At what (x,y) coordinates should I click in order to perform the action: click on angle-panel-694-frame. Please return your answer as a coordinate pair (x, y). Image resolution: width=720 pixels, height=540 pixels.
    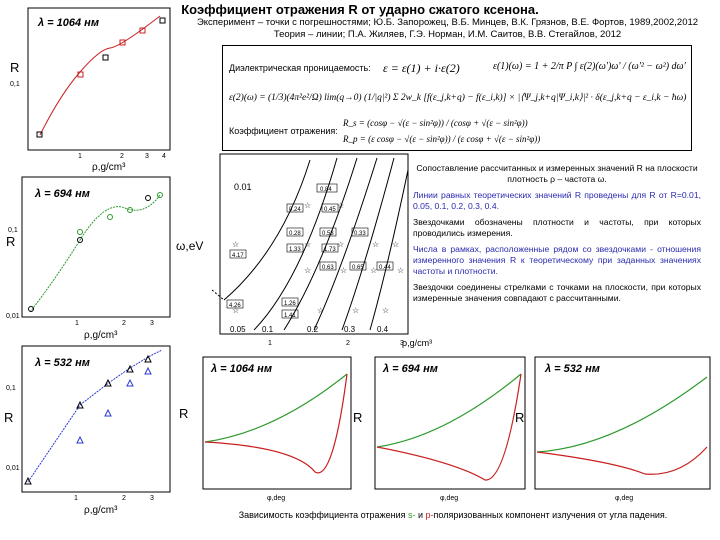
    Looking at the image, I should click on (450, 423).